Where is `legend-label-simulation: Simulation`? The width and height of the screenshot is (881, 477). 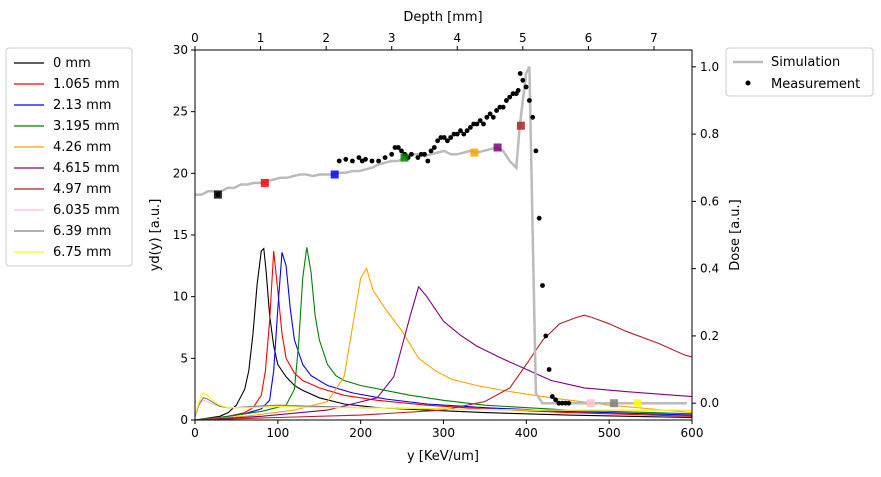 legend-label-simulation: Simulation is located at coordinates (805, 62).